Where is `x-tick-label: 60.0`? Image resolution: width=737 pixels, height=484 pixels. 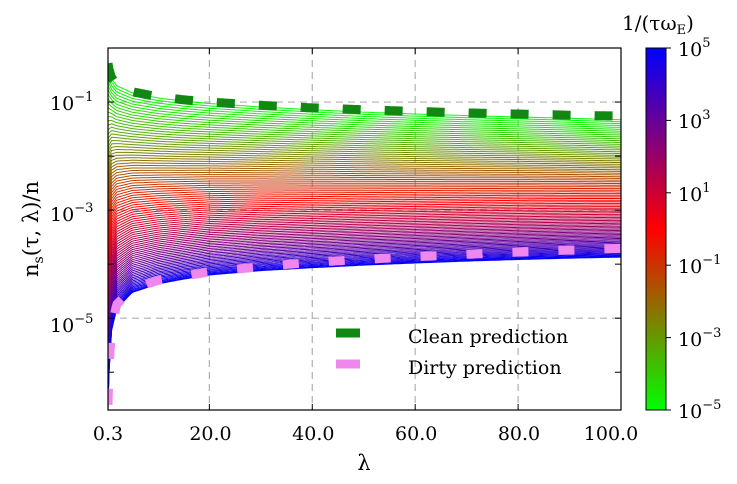
x-tick-label: 60.0 is located at coordinates (416, 434).